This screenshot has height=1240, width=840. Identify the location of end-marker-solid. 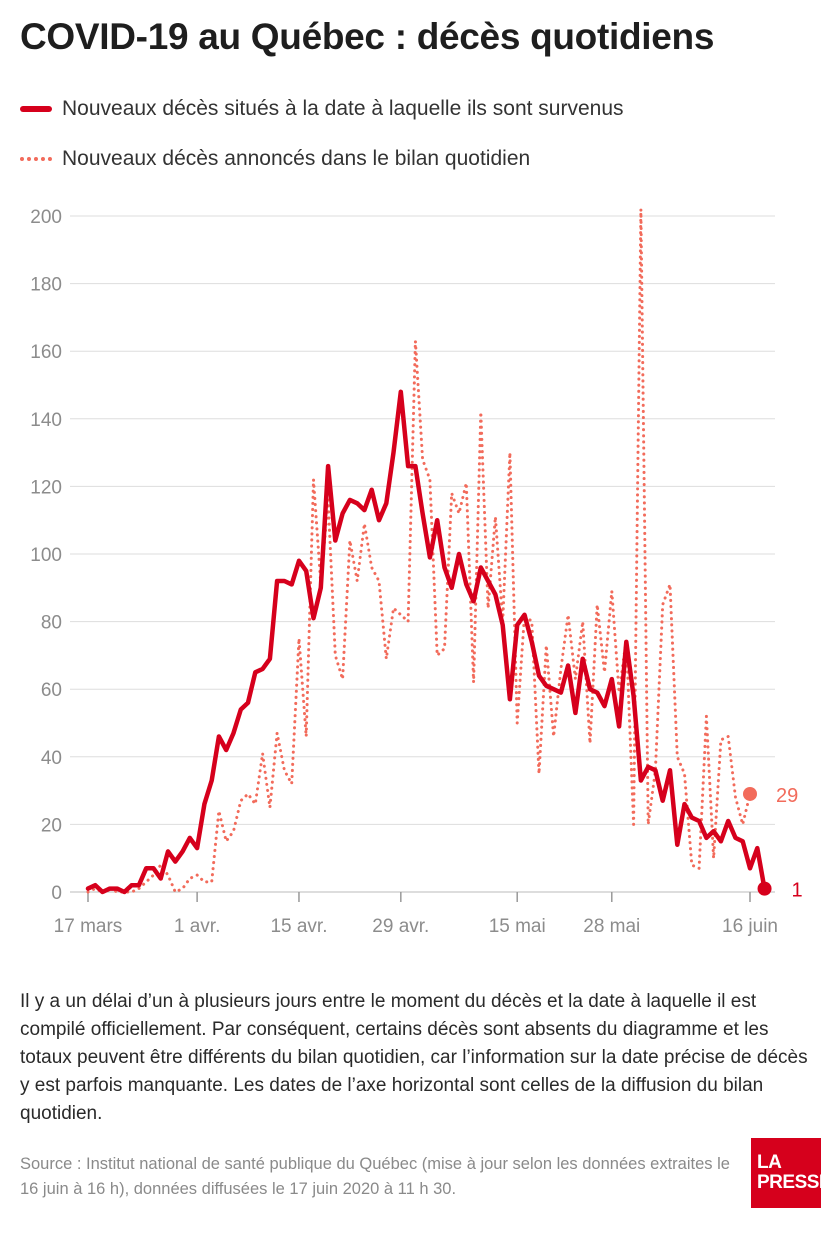
(764, 888).